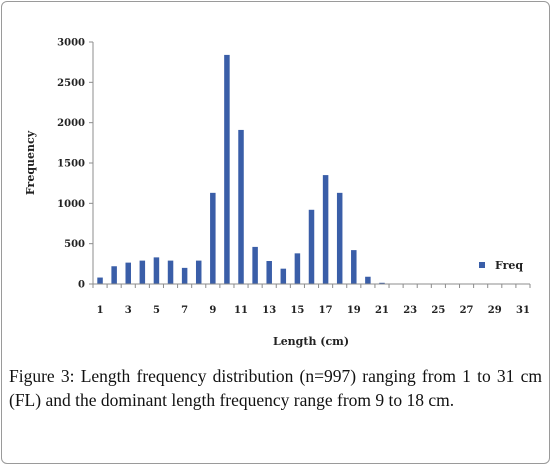 The image size is (553, 467). I want to click on x-tick-label: 23, so click(410, 310).